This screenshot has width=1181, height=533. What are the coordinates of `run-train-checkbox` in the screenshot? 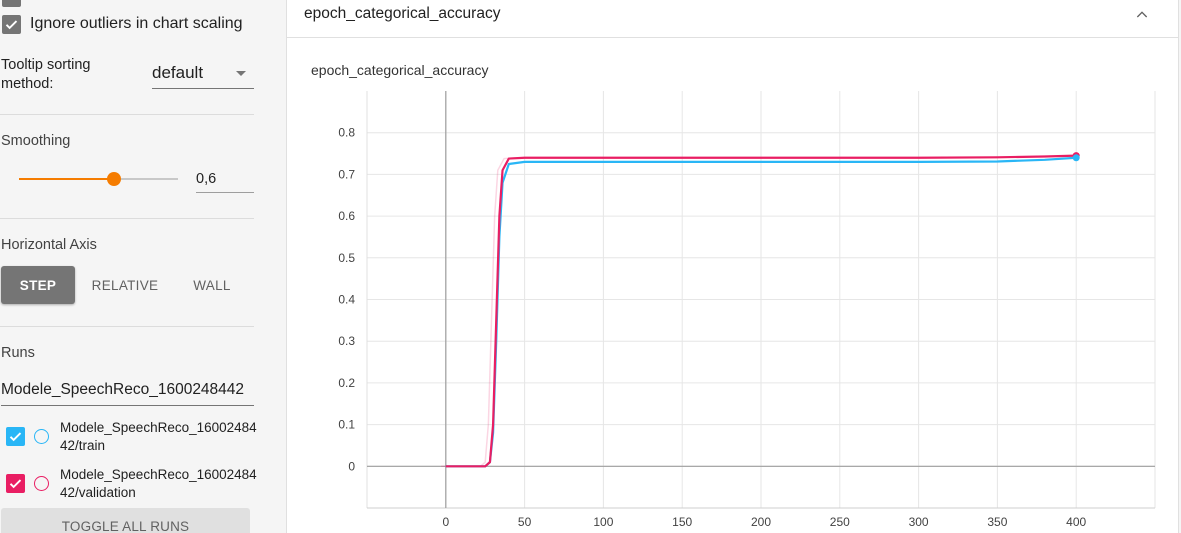 It's located at (15, 436).